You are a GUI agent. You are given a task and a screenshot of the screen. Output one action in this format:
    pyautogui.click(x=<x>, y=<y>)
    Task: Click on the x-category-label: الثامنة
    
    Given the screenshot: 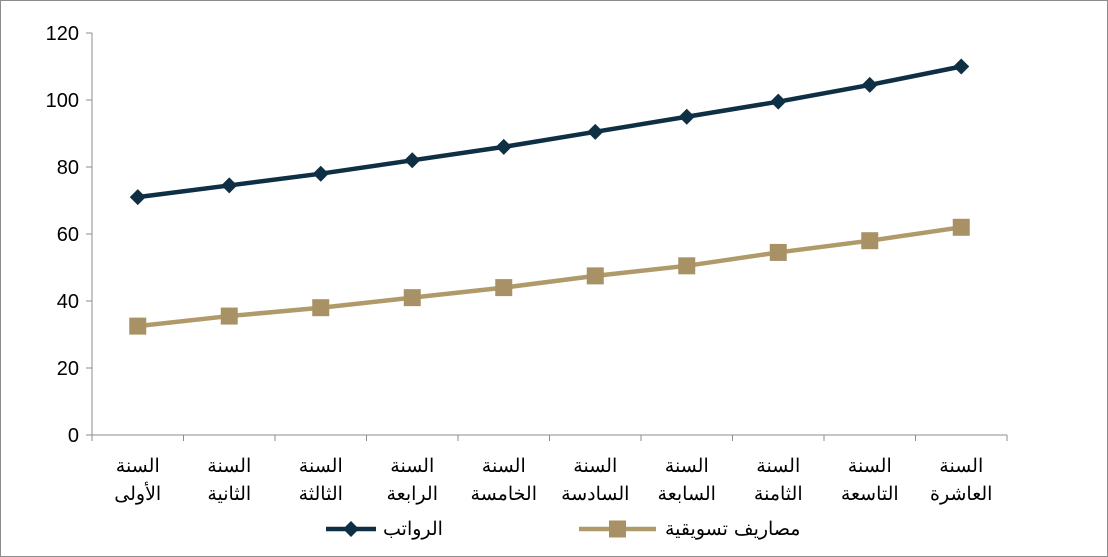 What is the action you would take?
    pyautogui.click(x=778, y=494)
    